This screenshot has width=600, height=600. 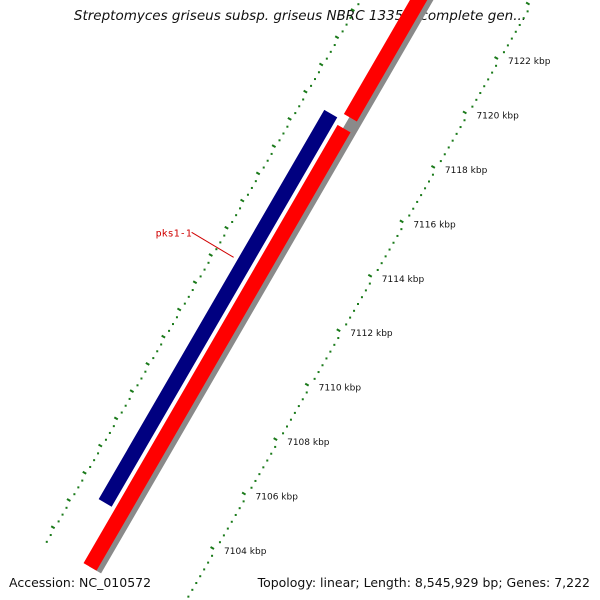 What do you see at coordinates (403, 280) in the screenshot?
I see `tick-label-7114: 7114 kbp` at bounding box center [403, 280].